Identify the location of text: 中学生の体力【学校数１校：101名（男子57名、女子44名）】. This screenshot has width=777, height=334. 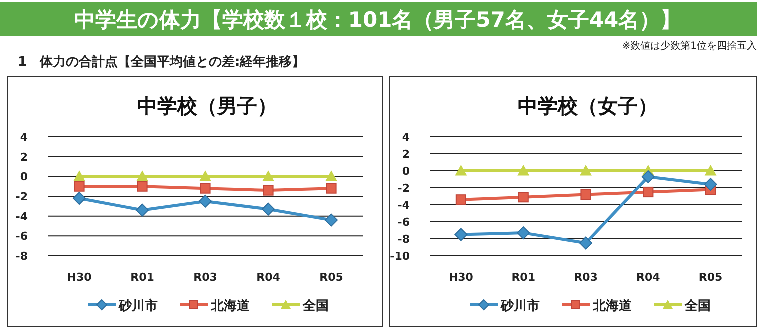
(378, 20).